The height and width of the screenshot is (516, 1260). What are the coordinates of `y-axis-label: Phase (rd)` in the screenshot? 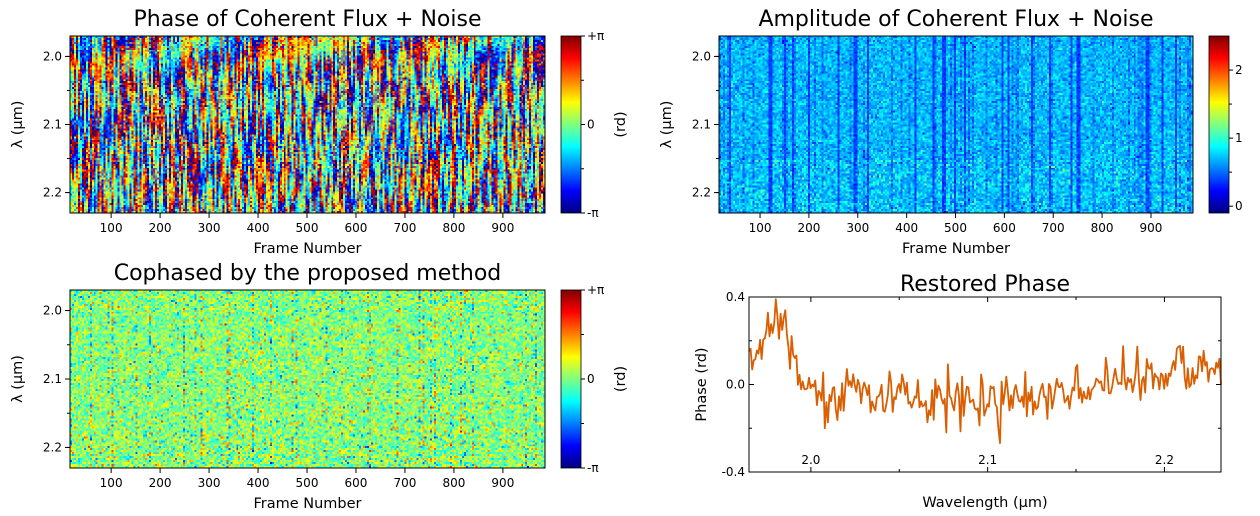 It's located at (702, 384).